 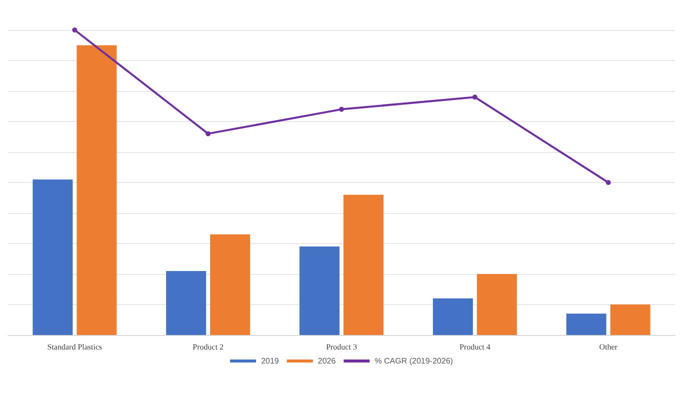 What do you see at coordinates (74, 347) in the screenshot?
I see `x-tick-label: Standard Plastics` at bounding box center [74, 347].